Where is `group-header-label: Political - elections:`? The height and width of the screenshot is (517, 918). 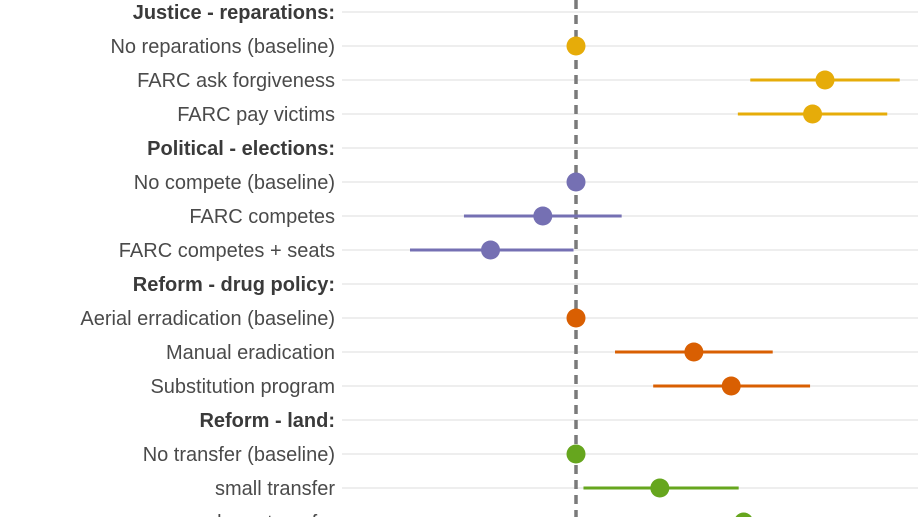
group-header-label: Political - elections: is located at coordinates (241, 149).